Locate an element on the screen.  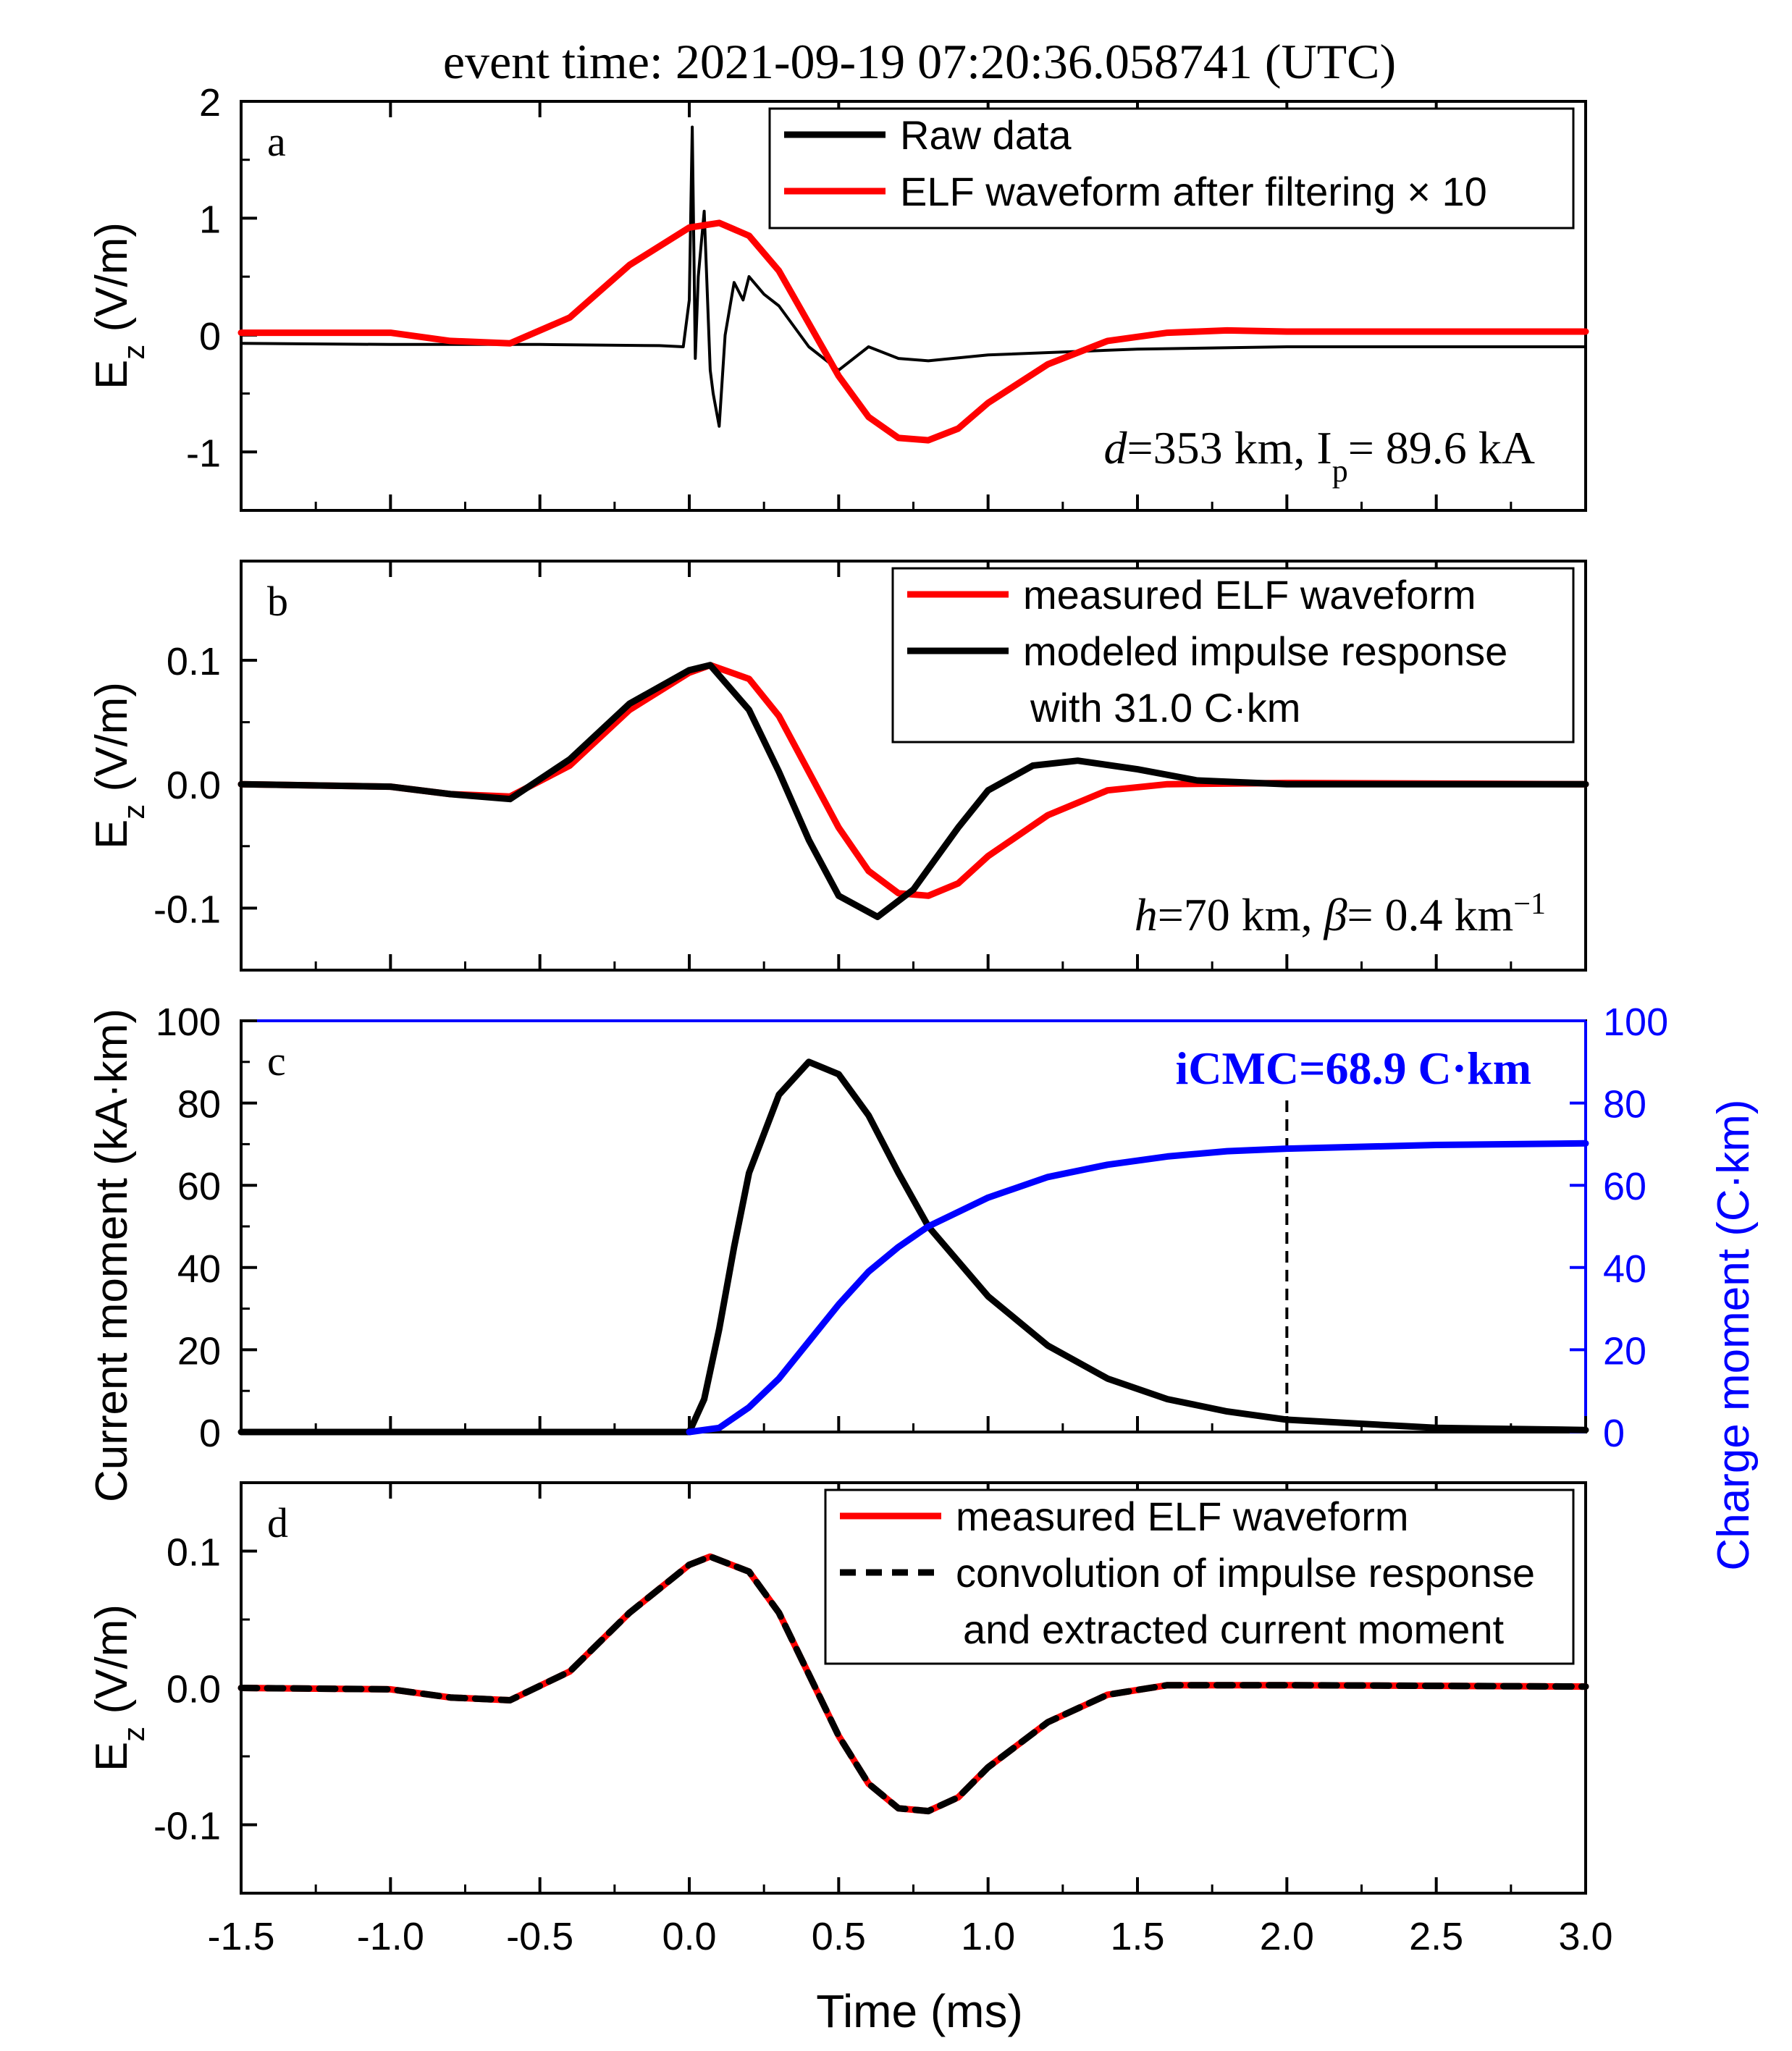
x-tick-label: 2.5 is located at coordinates (1436, 1936).